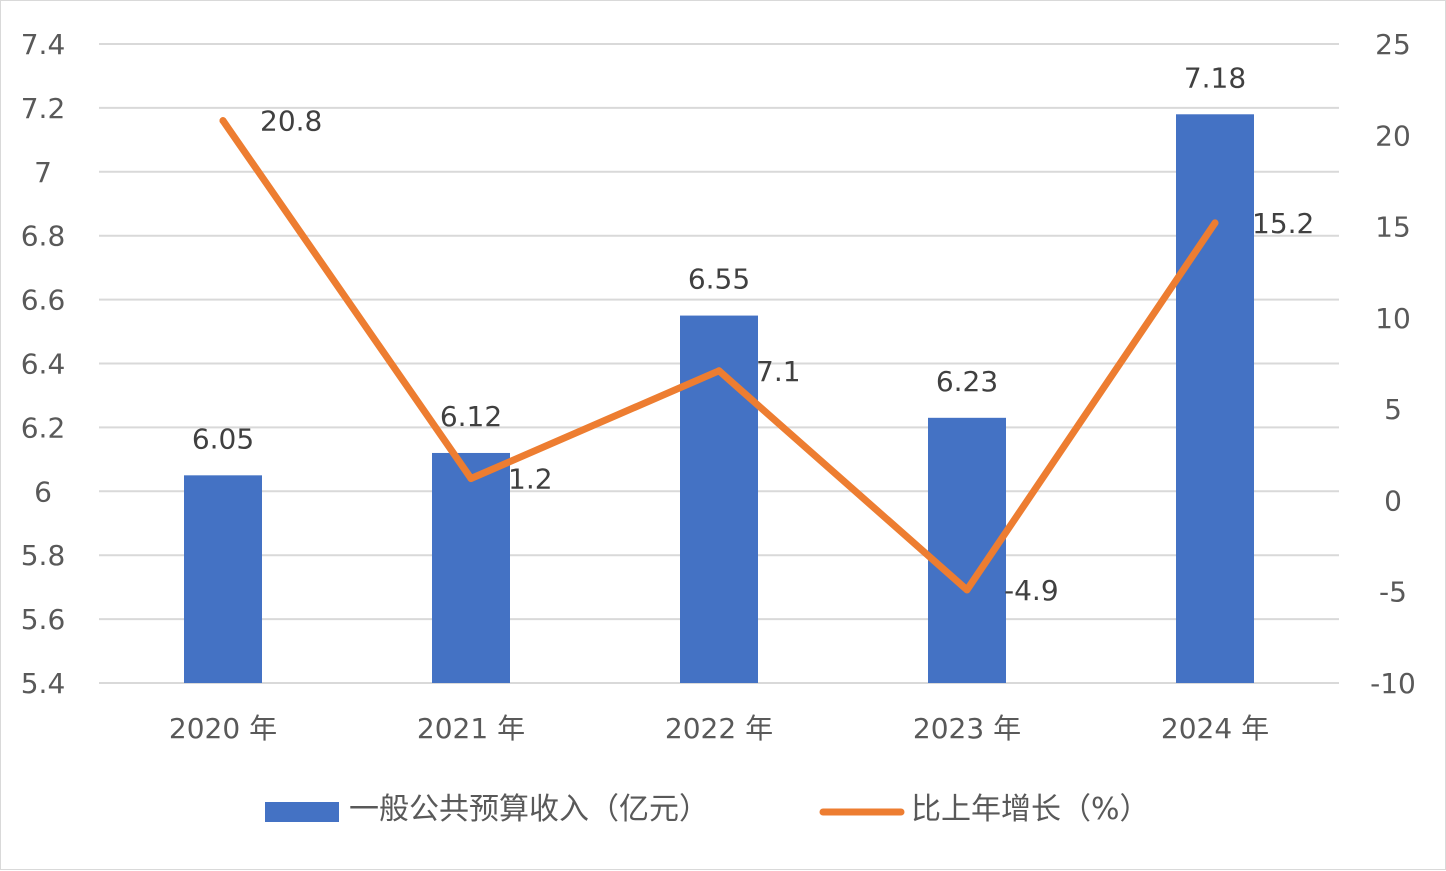 The width and height of the screenshot is (1446, 871). What do you see at coordinates (1031, 590) in the screenshot?
I see `line-data-label: -4.9` at bounding box center [1031, 590].